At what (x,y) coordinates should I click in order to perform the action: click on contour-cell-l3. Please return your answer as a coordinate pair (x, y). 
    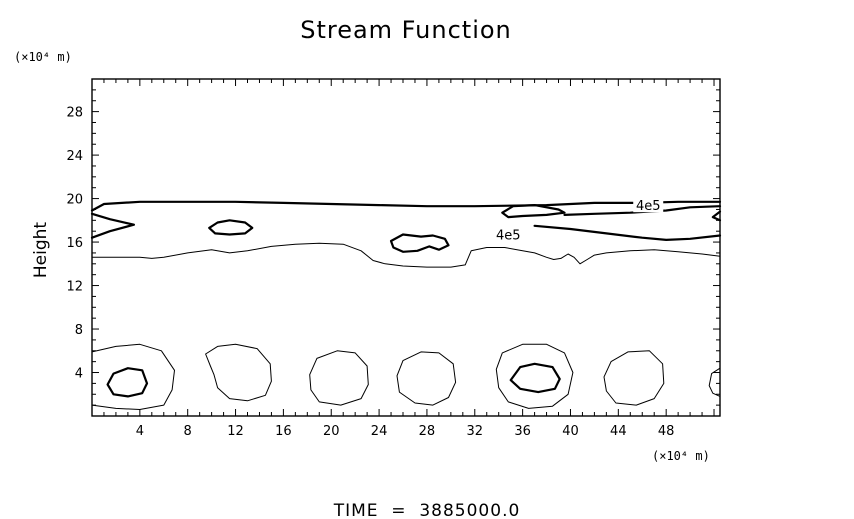
    Looking at the image, I should click on (339, 378).